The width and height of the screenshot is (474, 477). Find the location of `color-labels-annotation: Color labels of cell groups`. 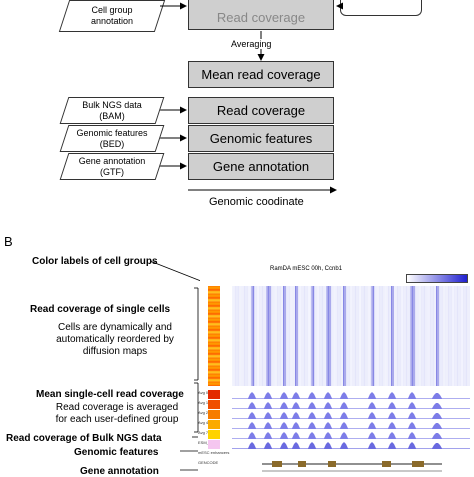

color-labels-annotation: Color labels of cell groups is located at coordinates (95, 261).